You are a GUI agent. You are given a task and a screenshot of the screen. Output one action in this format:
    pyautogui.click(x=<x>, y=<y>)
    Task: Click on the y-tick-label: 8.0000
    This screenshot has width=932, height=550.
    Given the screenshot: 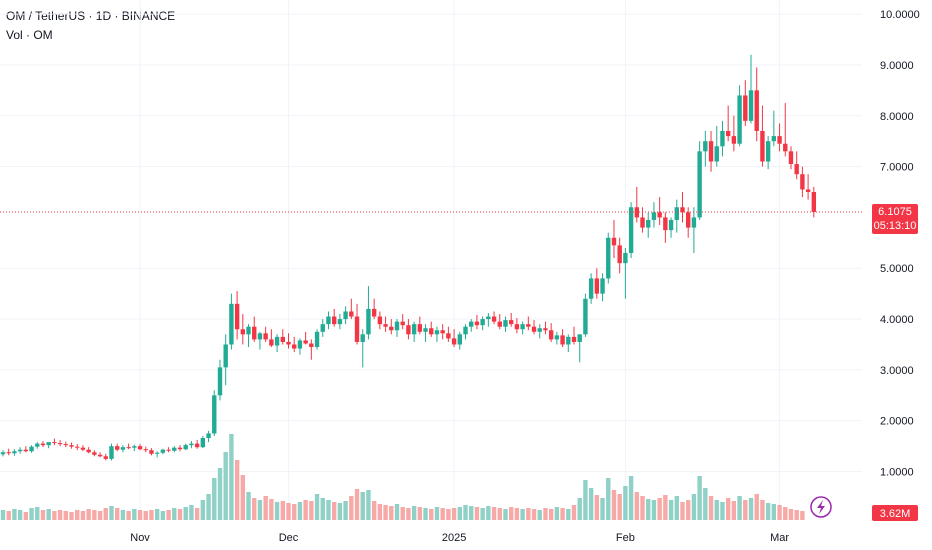 What is the action you would take?
    pyautogui.click(x=897, y=117)
    